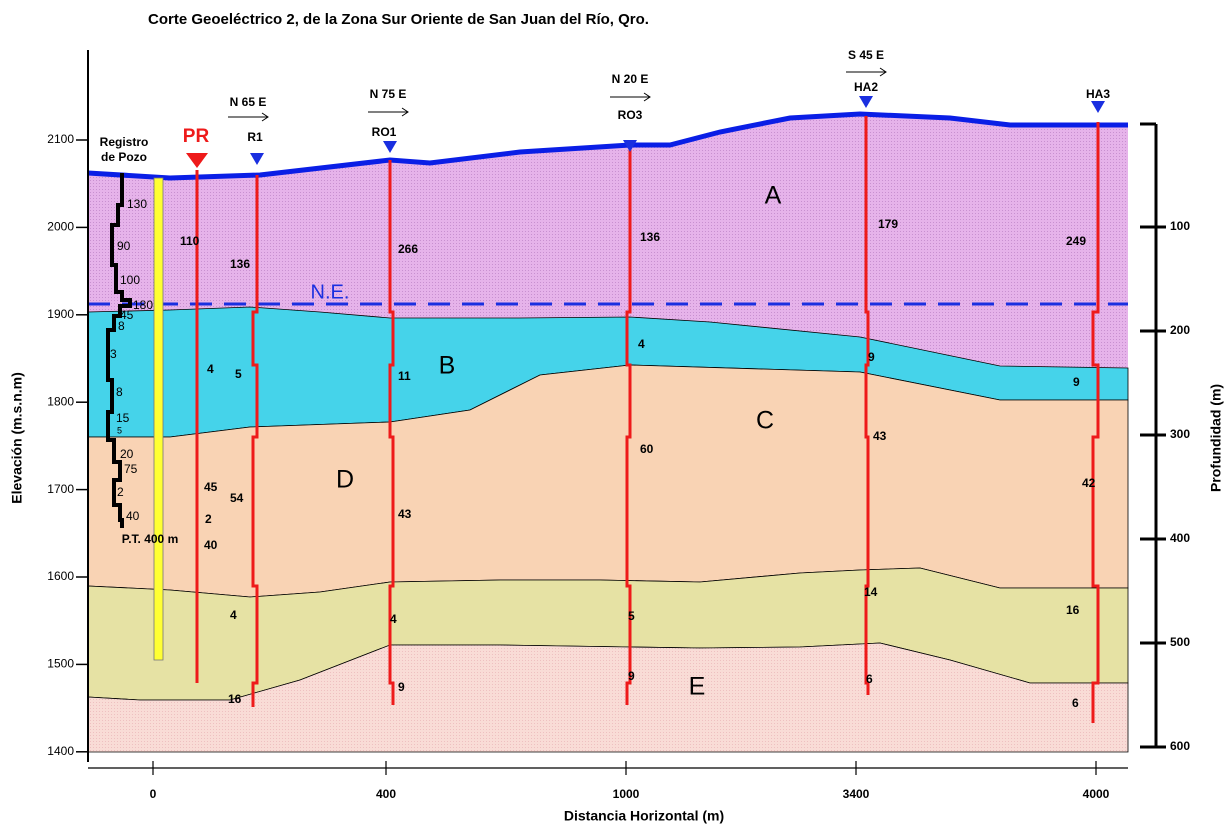 The image size is (1231, 838). What do you see at coordinates (60, 576) in the screenshot?
I see `tick-label: 1600` at bounding box center [60, 576].